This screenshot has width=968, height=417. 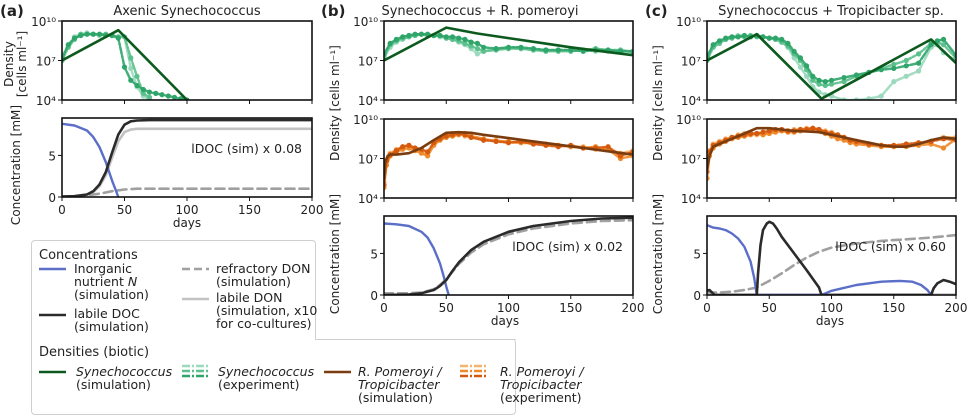 I want to click on legend-item-labile-doc: labile DOC (simulation), so click(x=111, y=320).